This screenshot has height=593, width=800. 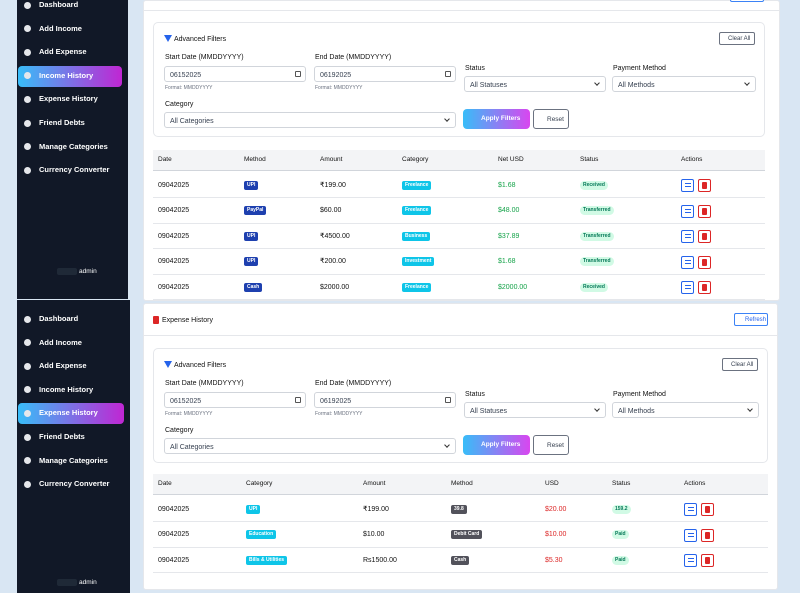 What do you see at coordinates (507, 261) in the screenshot?
I see `cell-text: $1.68` at bounding box center [507, 261].